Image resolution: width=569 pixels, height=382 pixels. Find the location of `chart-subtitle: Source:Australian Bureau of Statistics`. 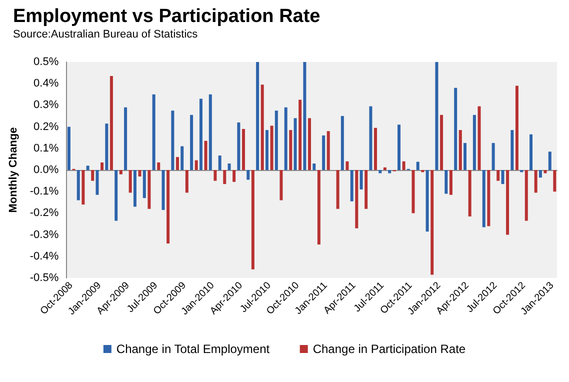

chart-subtitle: Source:Australian Bureau of Statistics is located at coordinates (105, 34).